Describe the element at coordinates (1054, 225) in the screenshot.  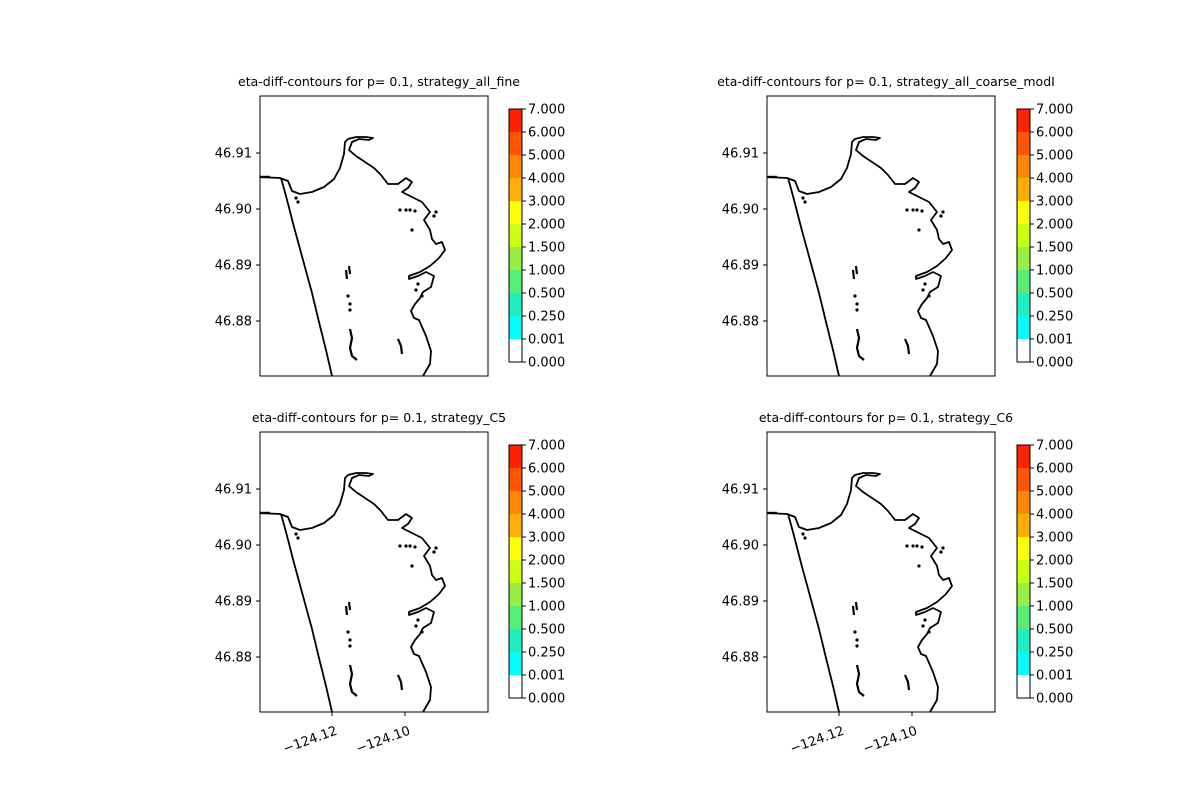
I see `colorbar-tick-label: 2.000` at that location.